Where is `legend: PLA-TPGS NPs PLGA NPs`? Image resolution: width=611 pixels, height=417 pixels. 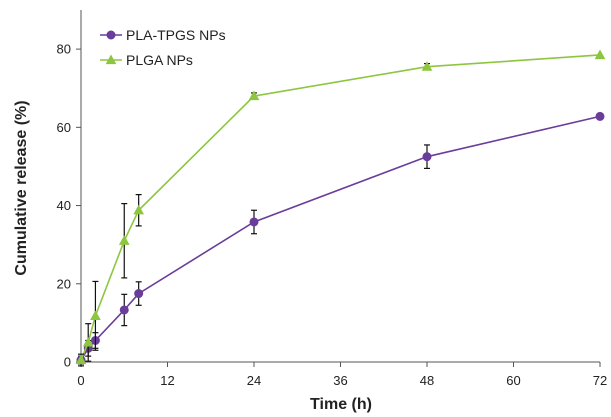
legend: PLA-TPGS NPs PLGA NPs is located at coordinates (163, 47).